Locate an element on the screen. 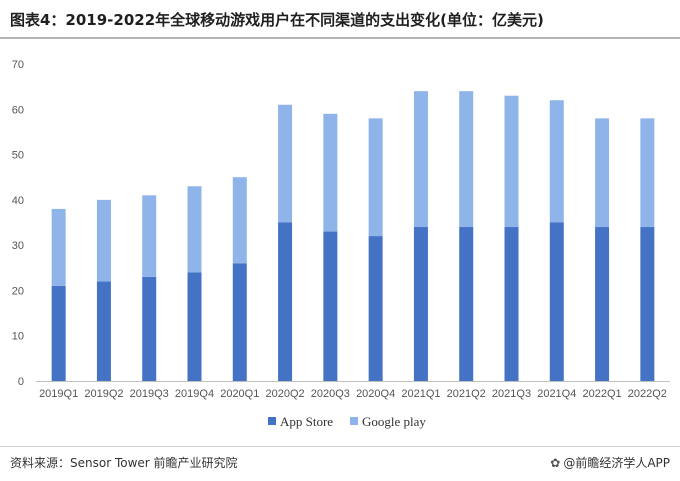 The image size is (680, 481). legend: App Store Google play is located at coordinates (347, 421).